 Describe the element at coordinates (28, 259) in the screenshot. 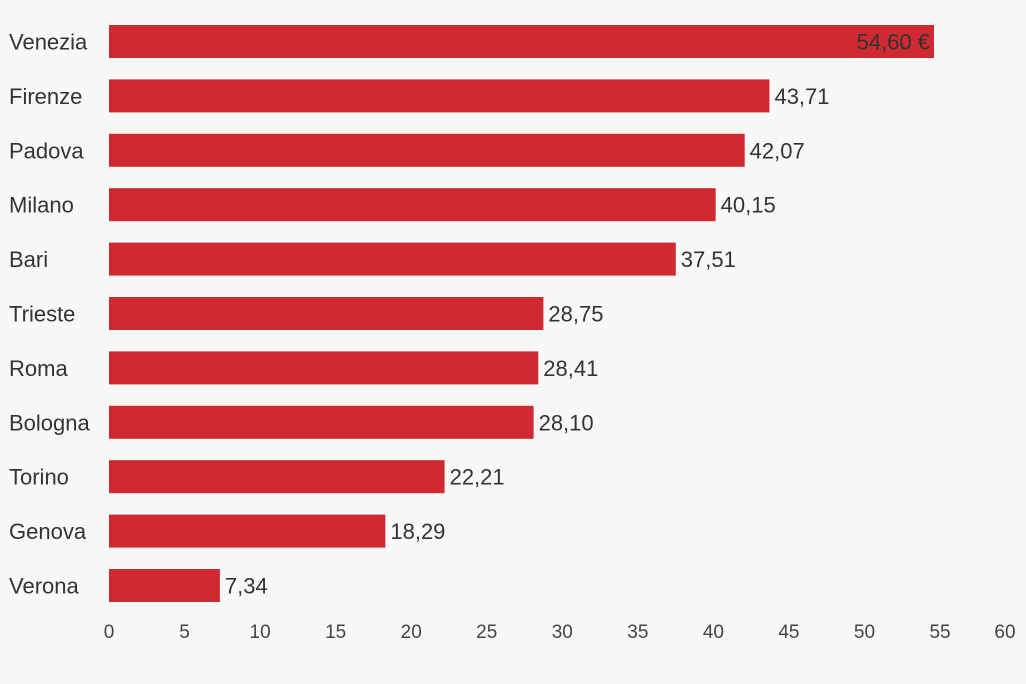

I see `category-label: Bari` at that location.